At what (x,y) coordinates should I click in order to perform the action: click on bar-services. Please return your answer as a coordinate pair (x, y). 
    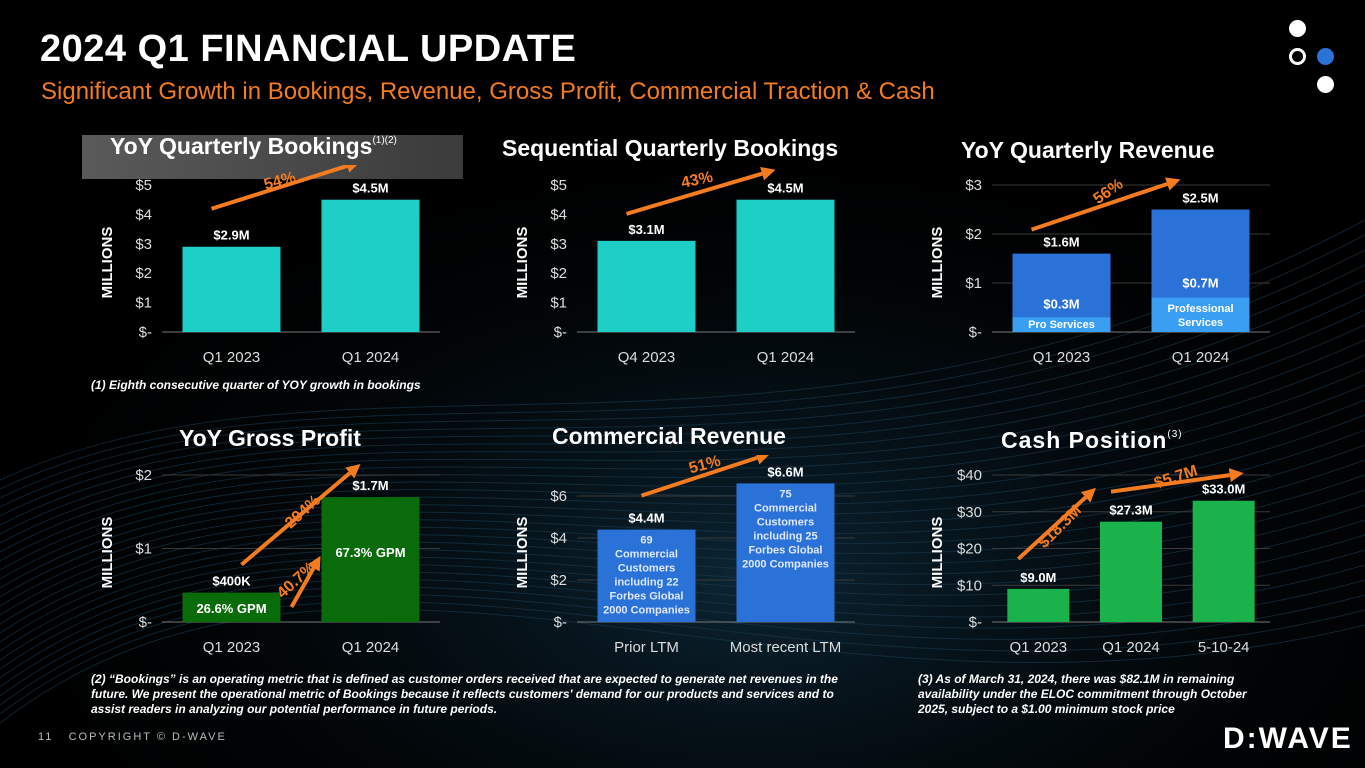
    Looking at the image, I should click on (1200, 314).